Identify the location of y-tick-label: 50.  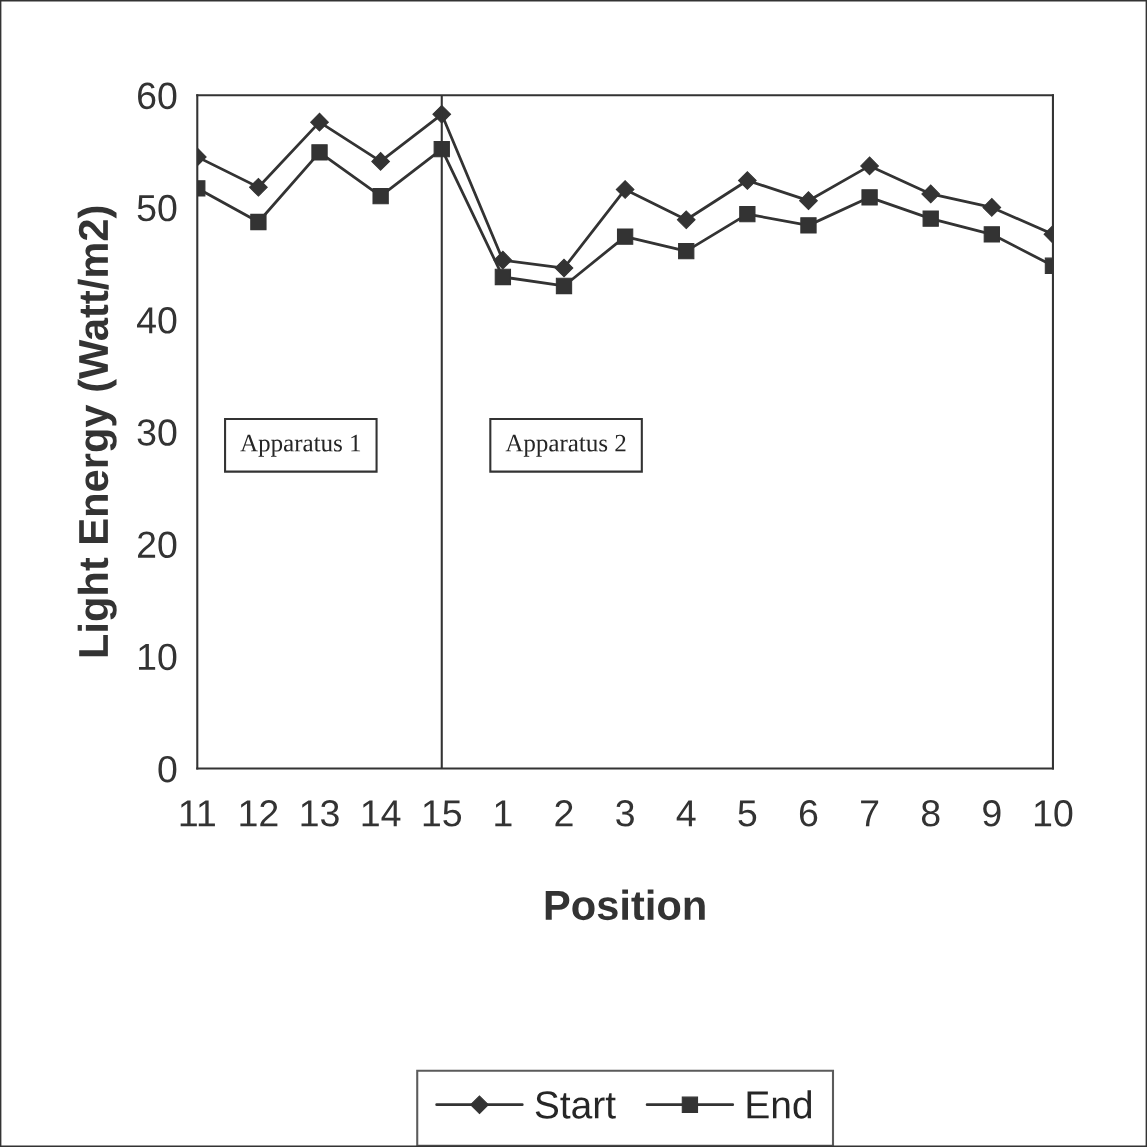
(157, 208).